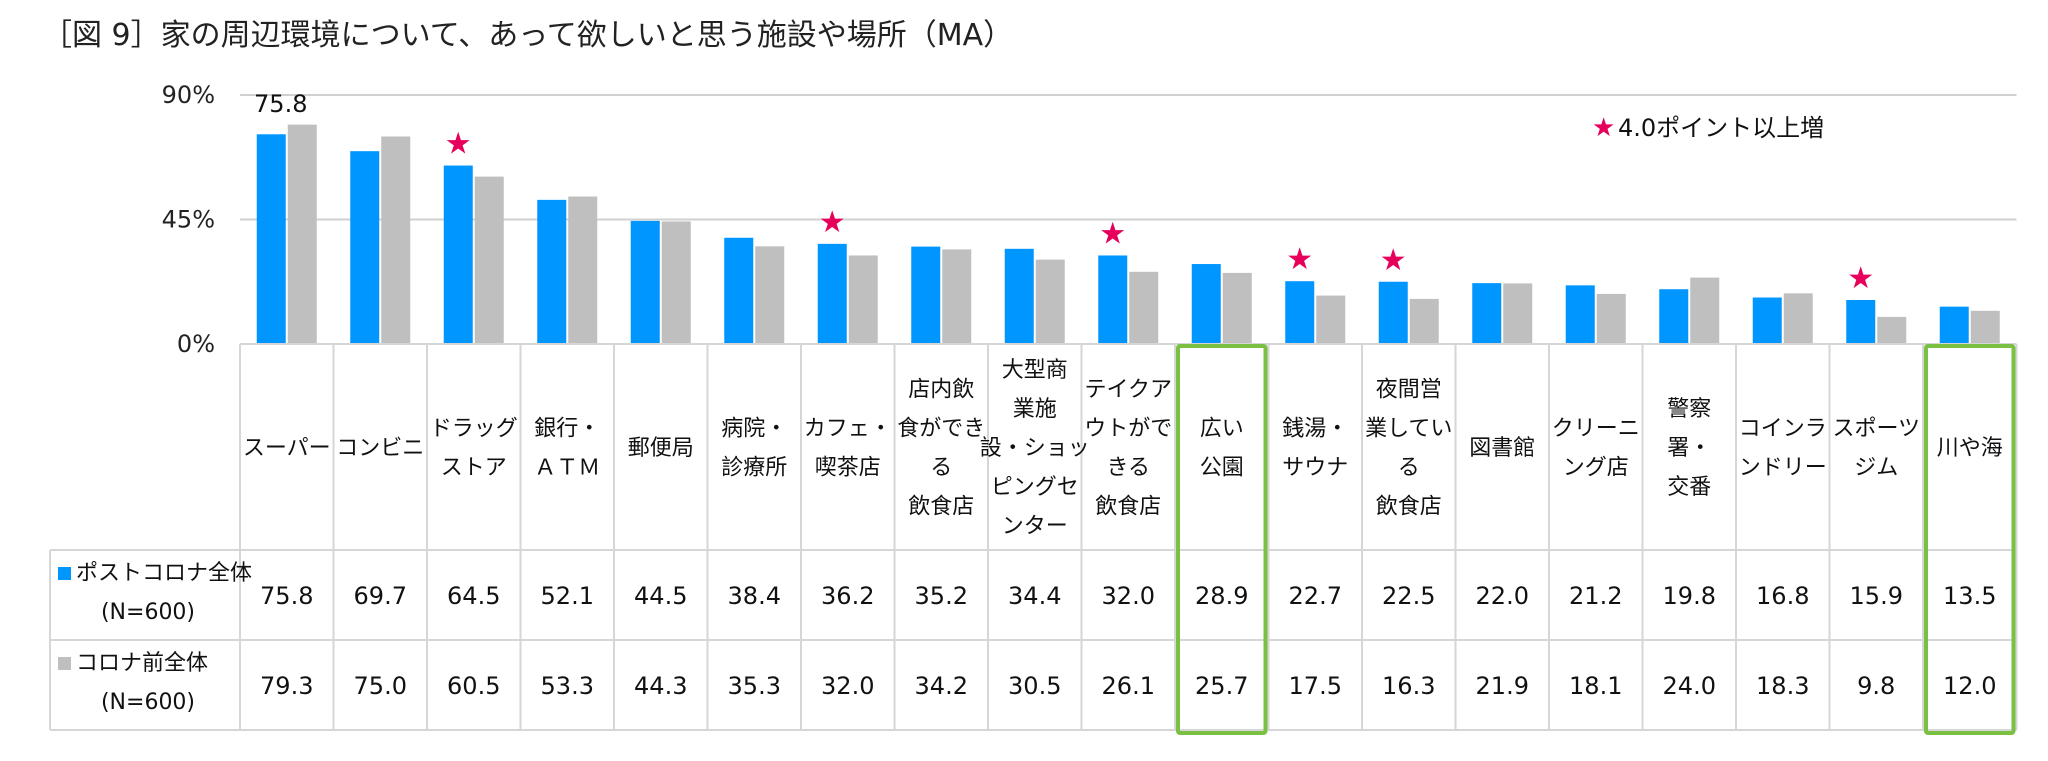 This screenshot has width=2048, height=761. Describe the element at coordinates (567, 686) in the screenshot. I see `table-cell-value: 53.3` at that location.